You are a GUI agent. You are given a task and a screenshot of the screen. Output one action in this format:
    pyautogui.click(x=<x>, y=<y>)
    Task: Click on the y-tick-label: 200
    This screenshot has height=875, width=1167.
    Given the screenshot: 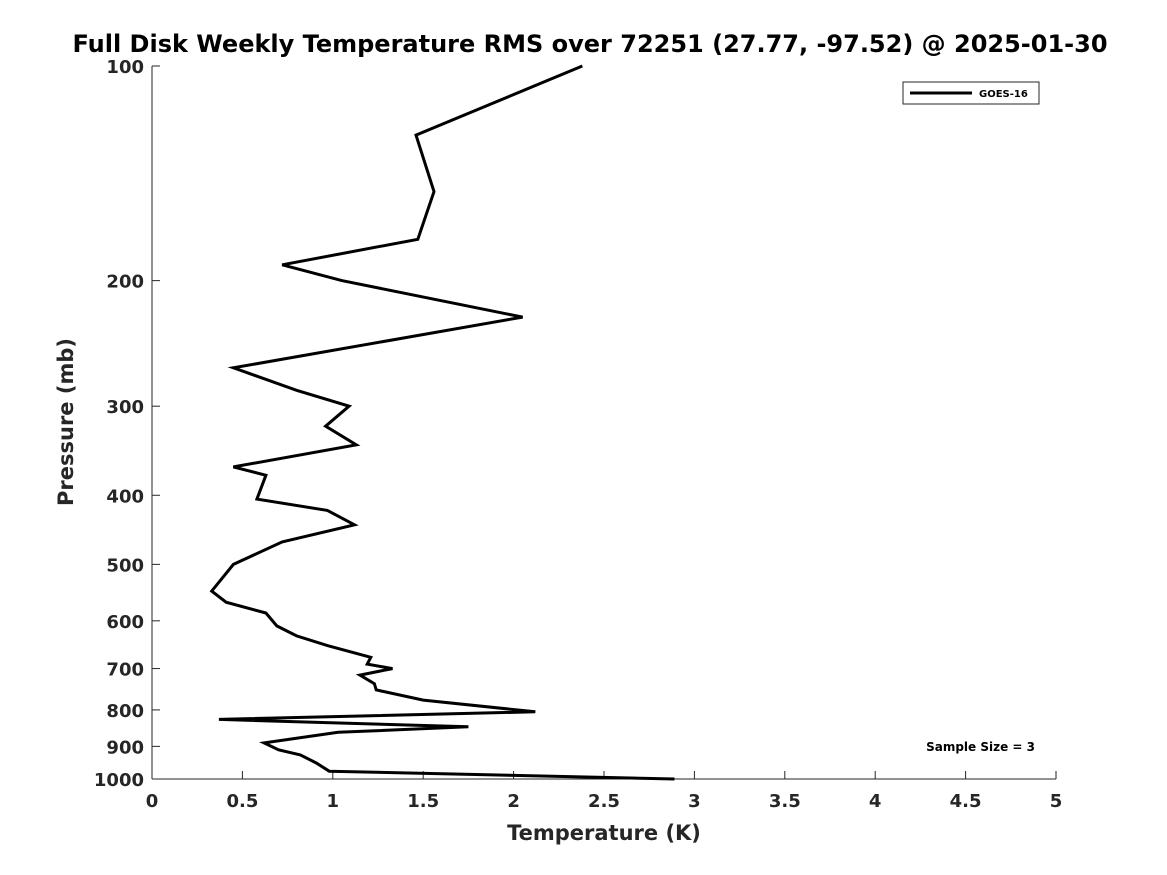 What is the action you would take?
    pyautogui.click(x=125, y=282)
    